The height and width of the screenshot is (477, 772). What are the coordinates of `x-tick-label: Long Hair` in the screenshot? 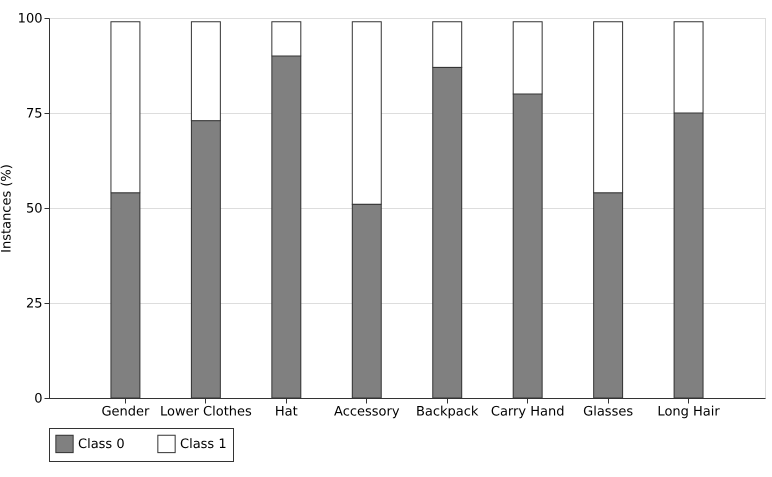 It's located at (688, 412).